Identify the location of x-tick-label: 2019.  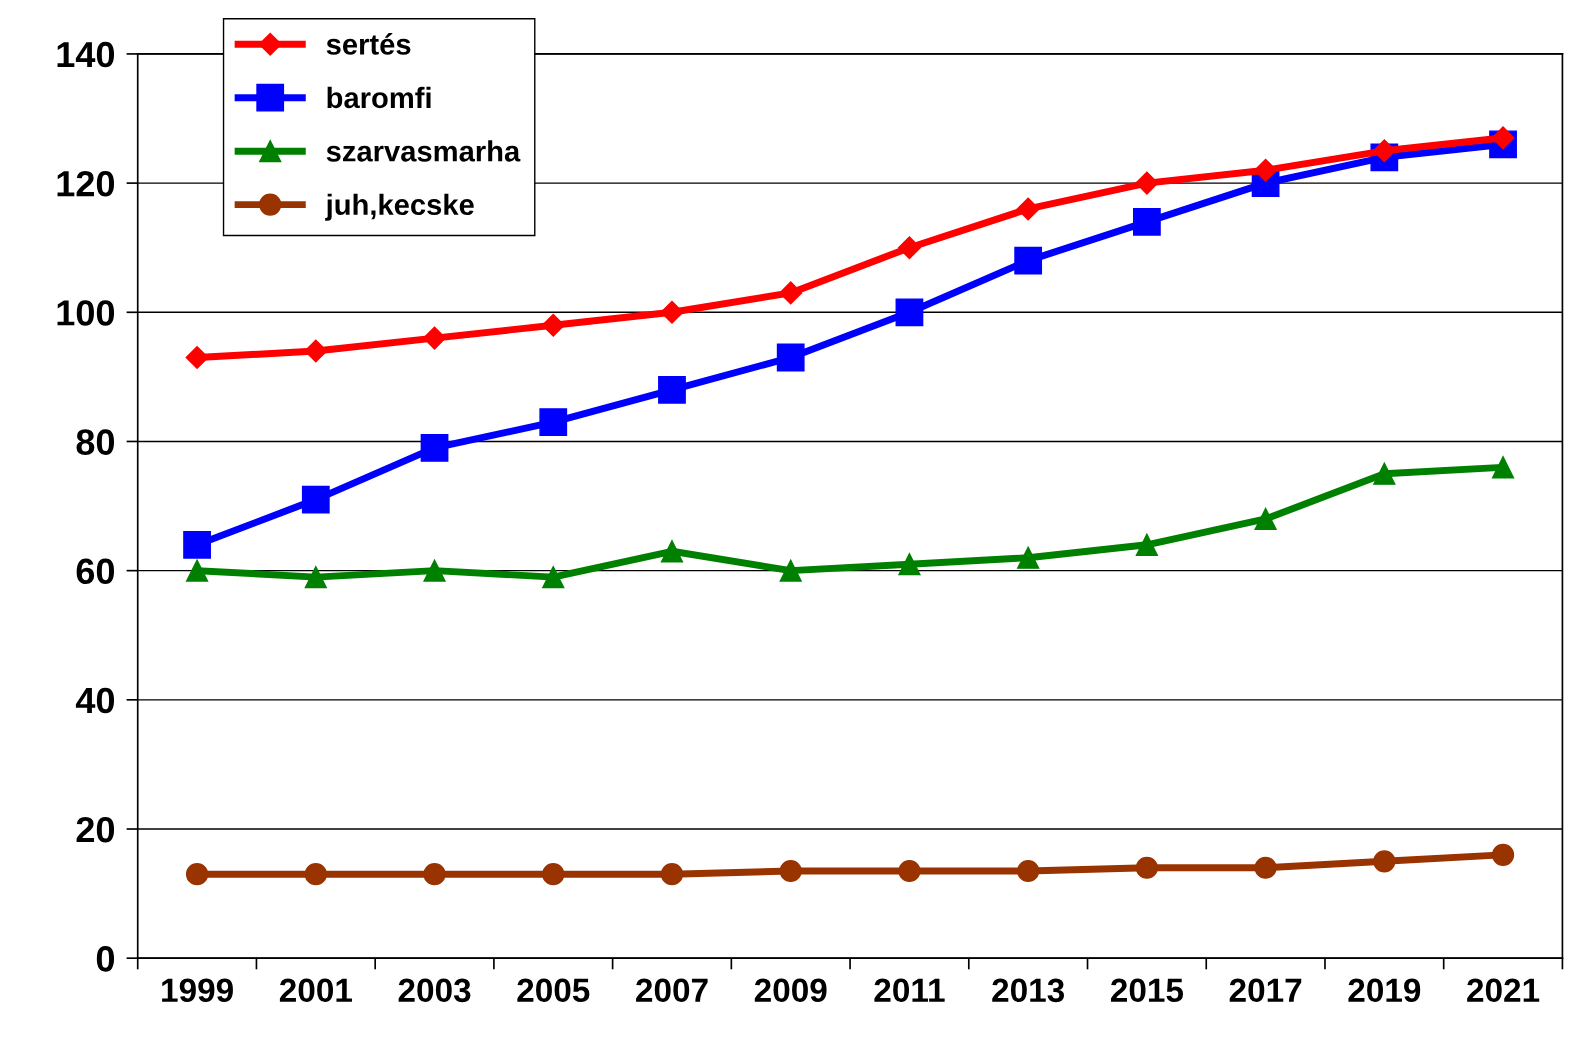
(1384, 990).